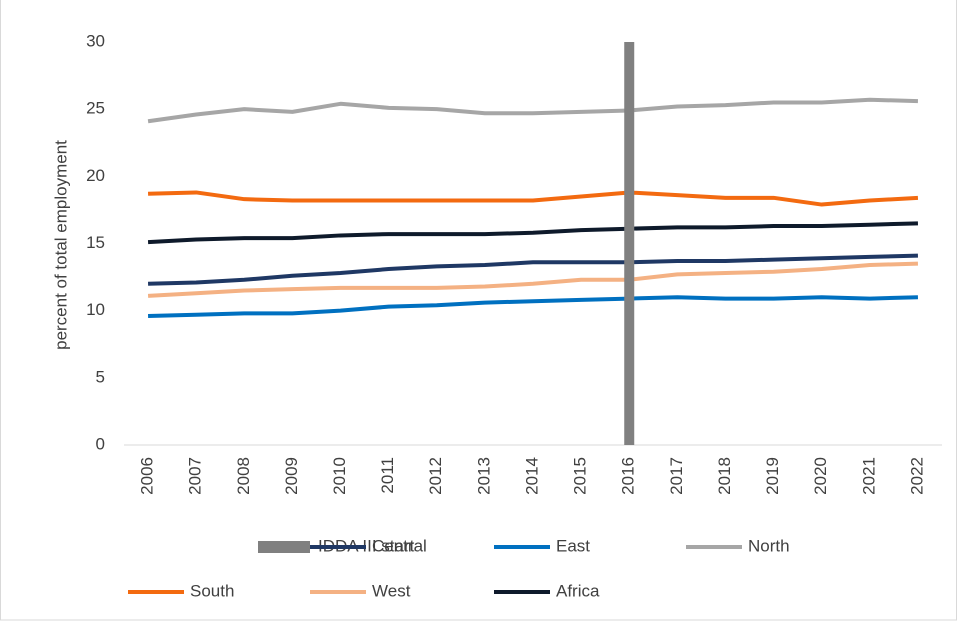  What do you see at coordinates (628, 476) in the screenshot?
I see `x-tick-label: 2016` at bounding box center [628, 476].